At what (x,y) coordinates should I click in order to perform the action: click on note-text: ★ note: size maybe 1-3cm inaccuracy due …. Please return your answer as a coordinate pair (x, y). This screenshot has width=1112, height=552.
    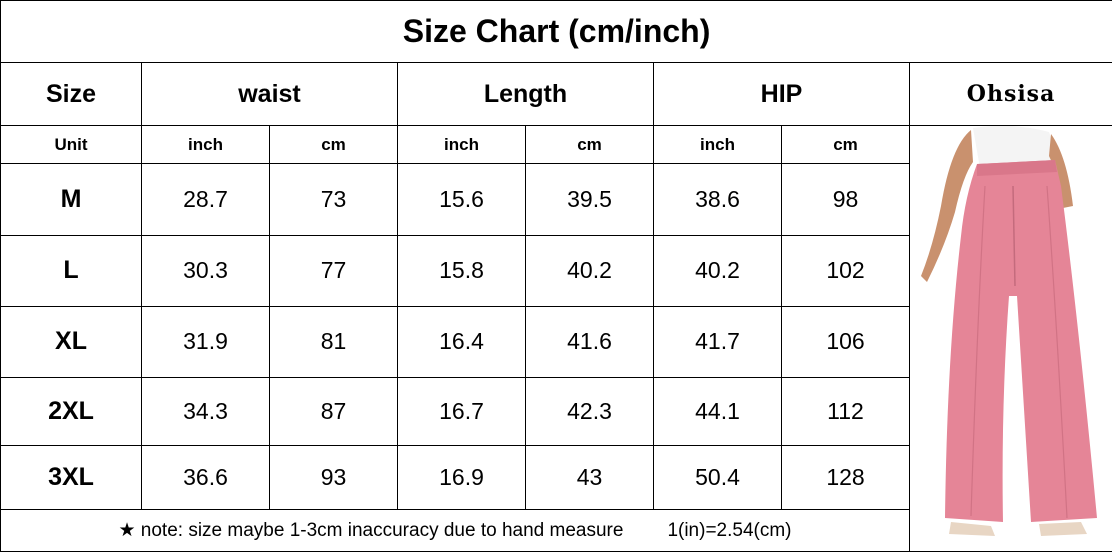
    Looking at the image, I should click on (370, 530).